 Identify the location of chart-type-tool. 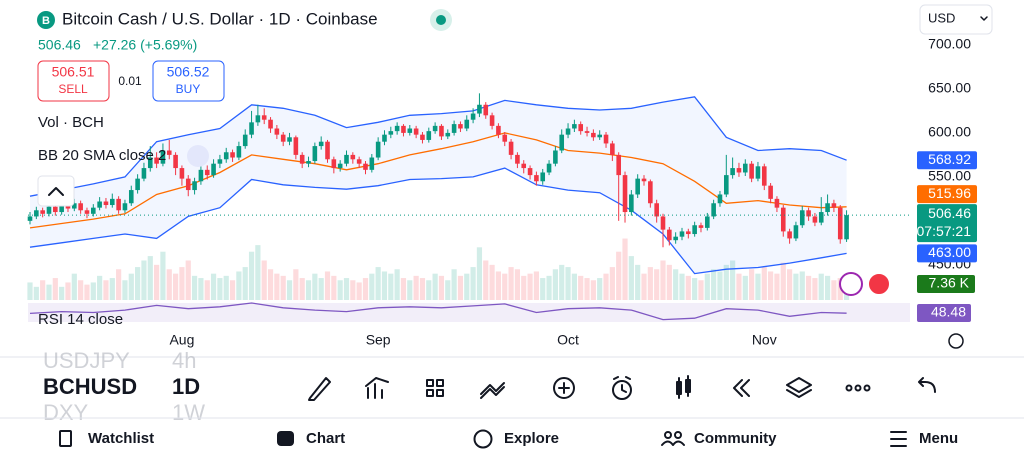
(683, 387).